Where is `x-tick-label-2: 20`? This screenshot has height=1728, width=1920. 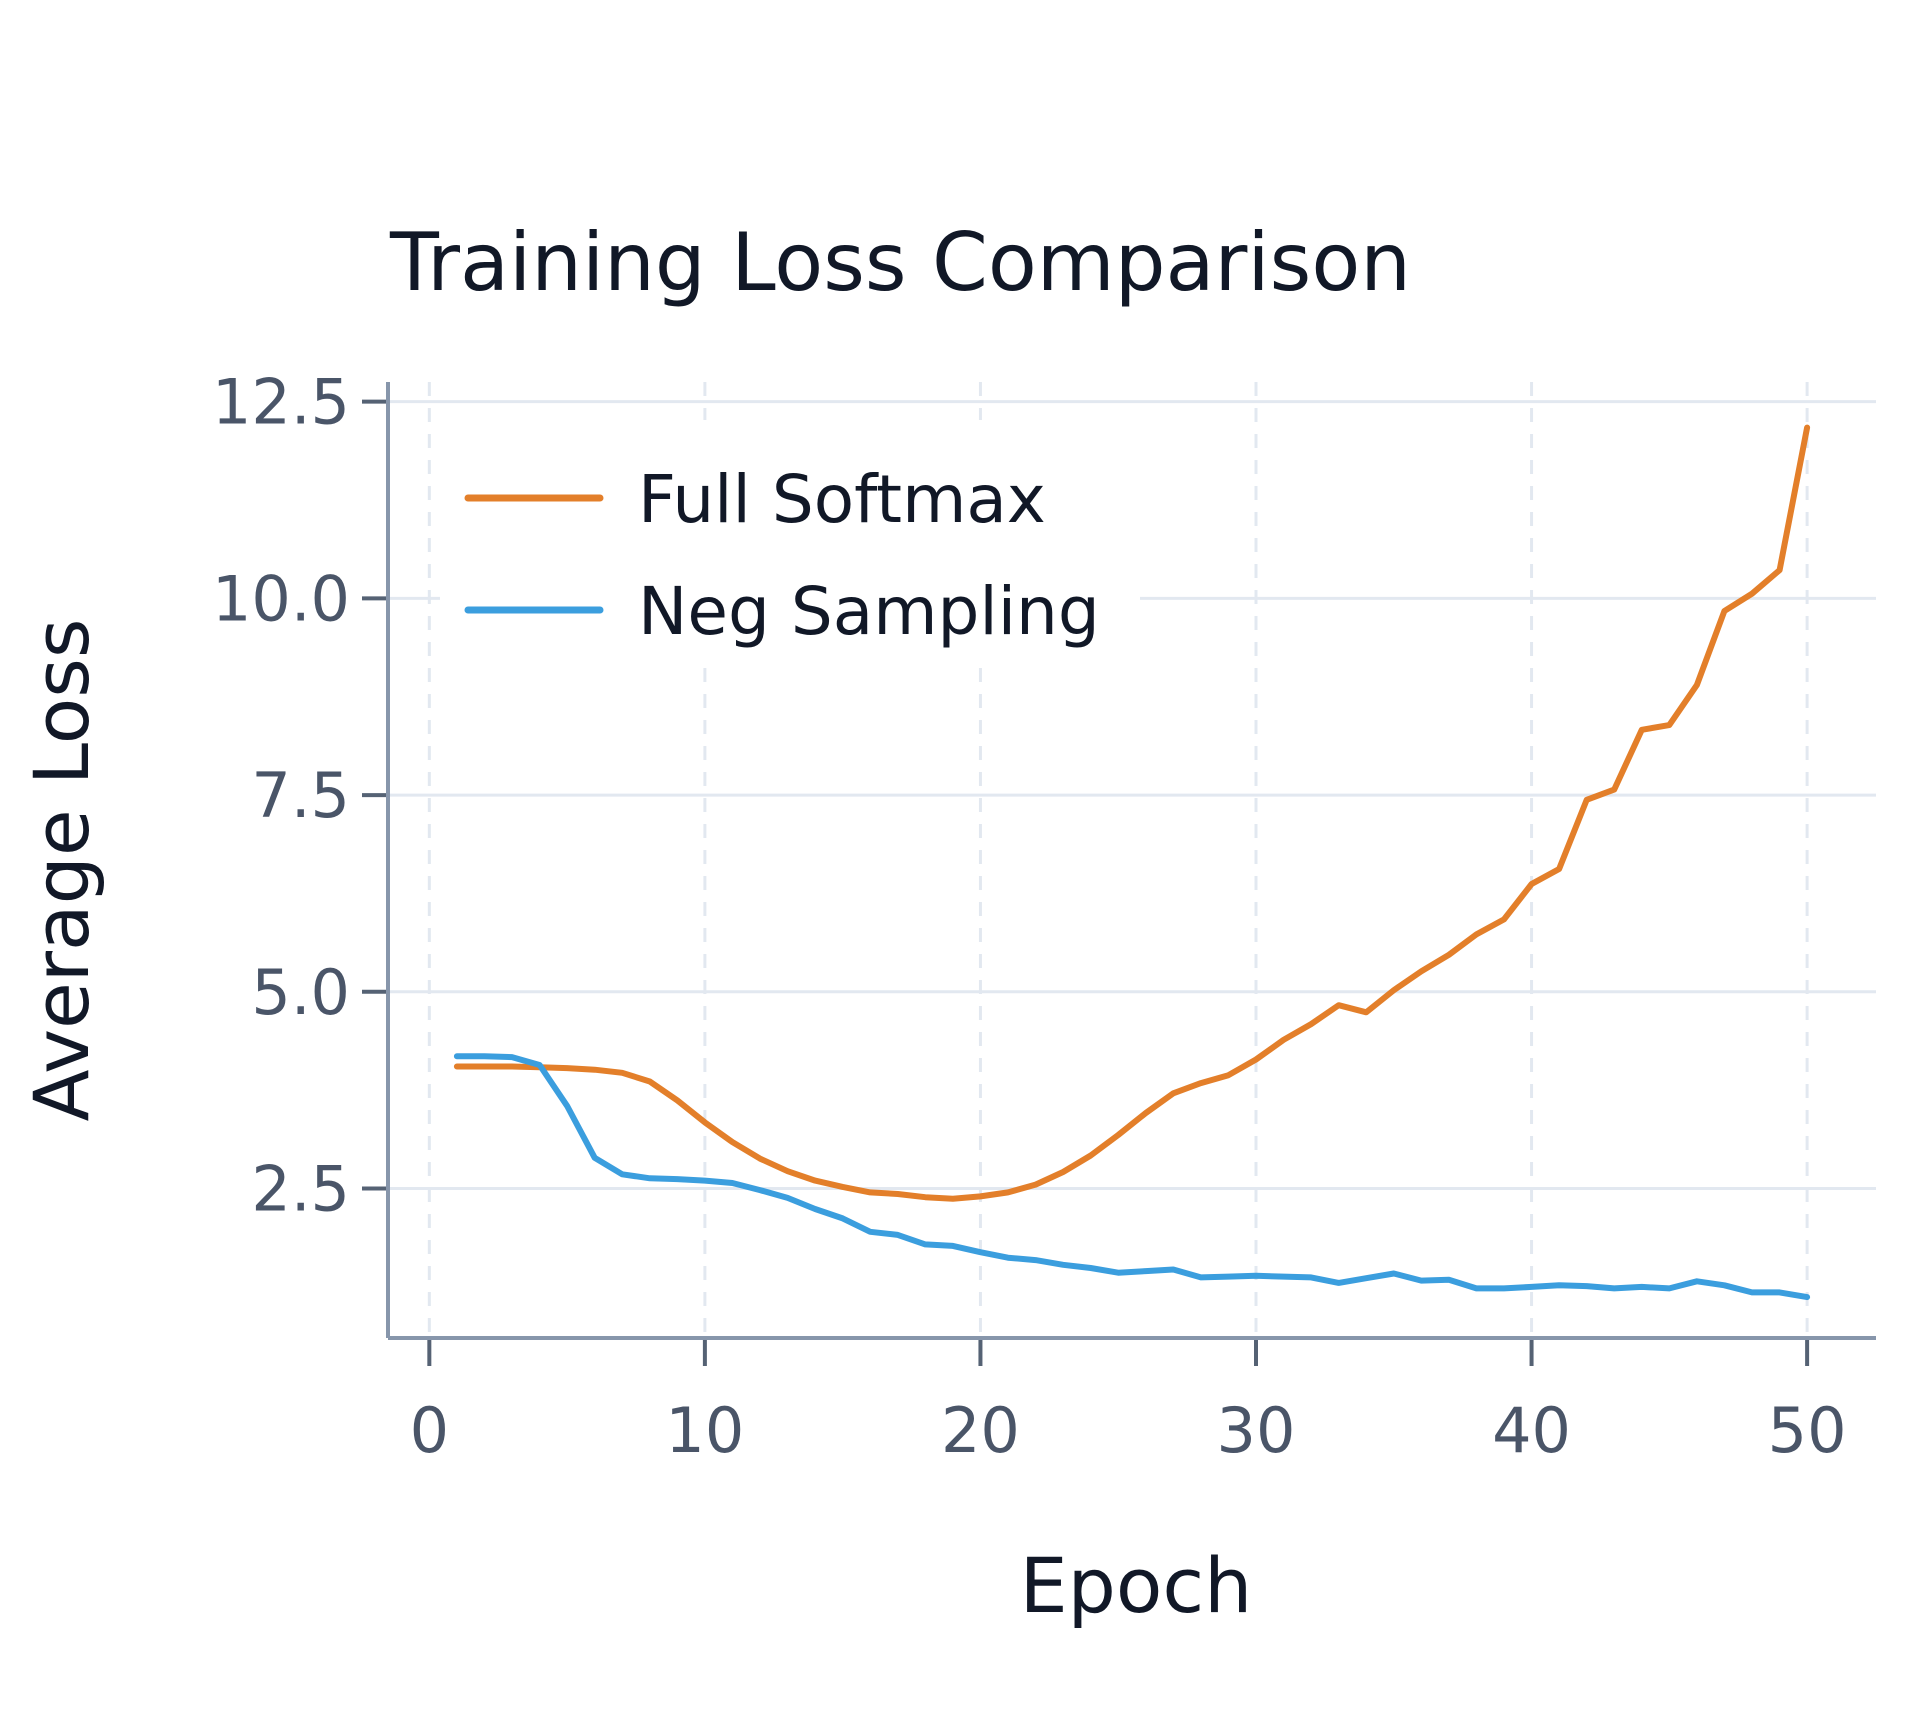 x-tick-label-2: 20 is located at coordinates (980, 1430).